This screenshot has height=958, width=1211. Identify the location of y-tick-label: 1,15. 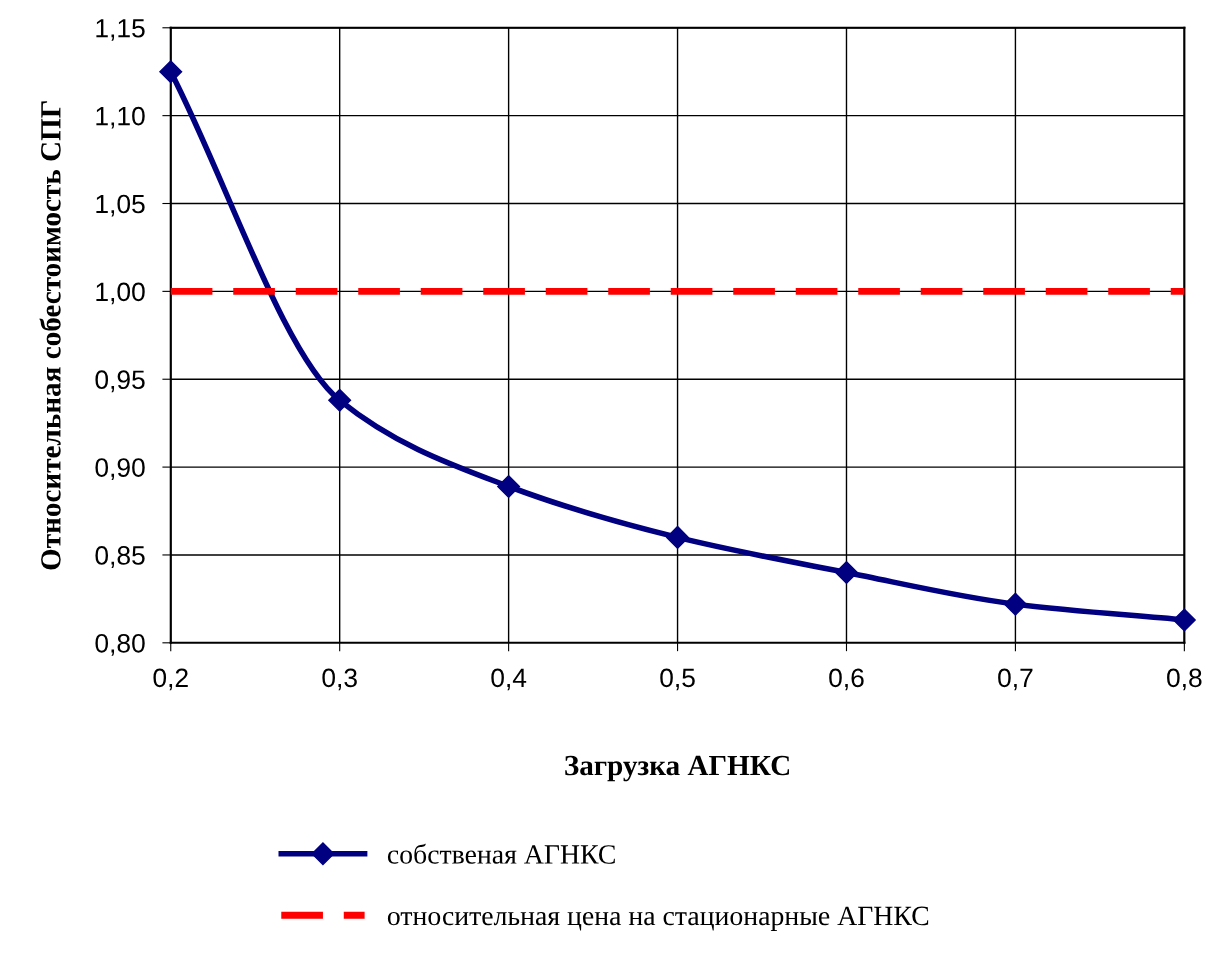
(120, 30).